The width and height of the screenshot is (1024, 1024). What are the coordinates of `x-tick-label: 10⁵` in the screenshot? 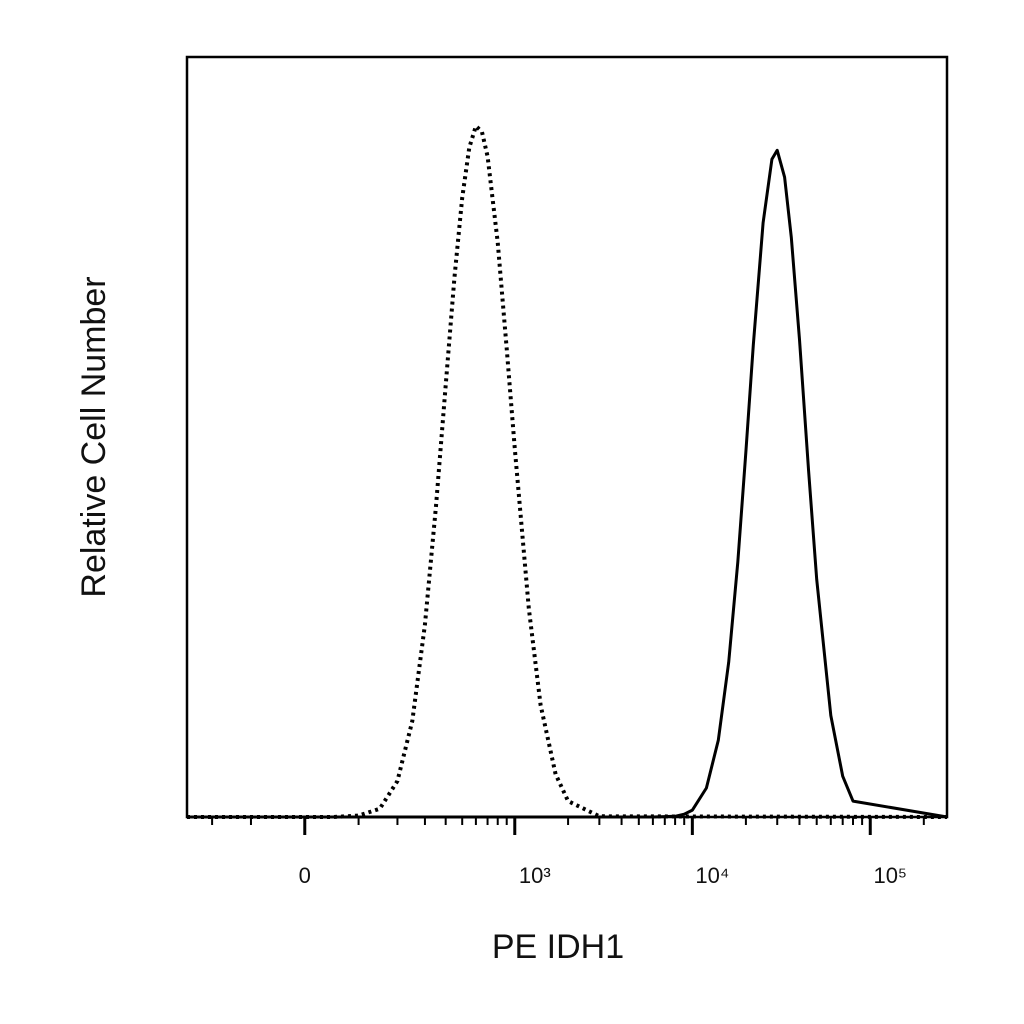 It's located at (890, 875).